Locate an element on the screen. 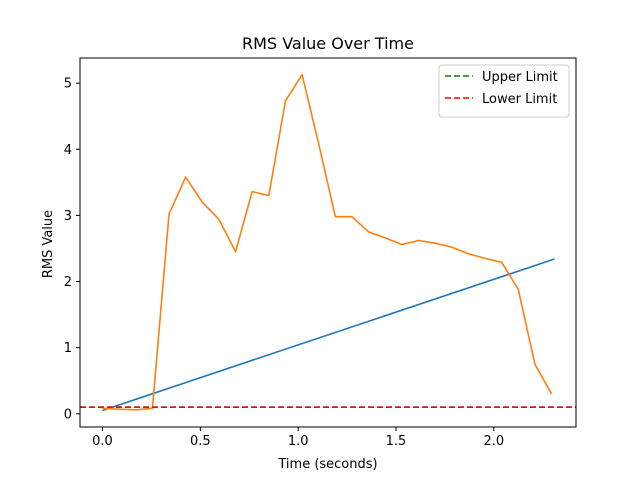 The image size is (640, 480). y-tick-label: 1 is located at coordinates (68, 348).